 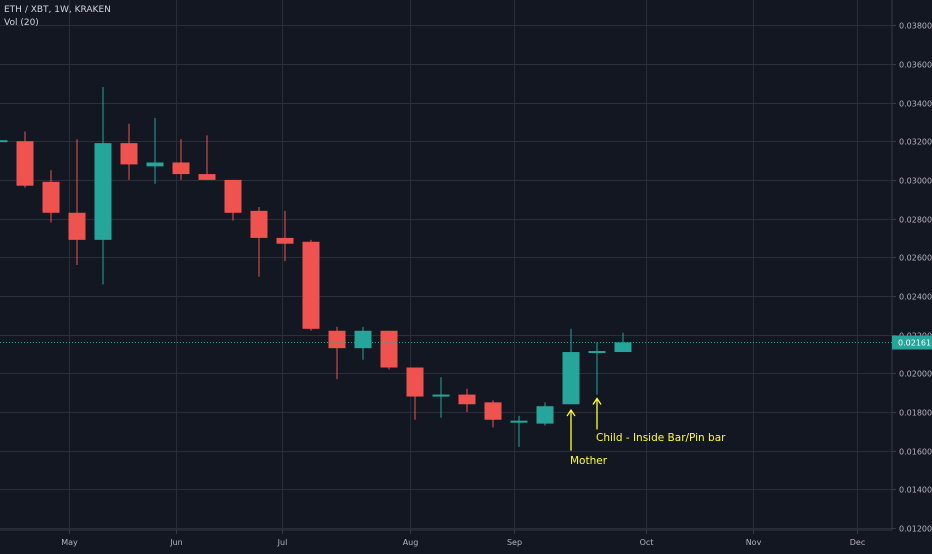 What do you see at coordinates (176, 542) in the screenshot?
I see `time-tick-label: Jun` at bounding box center [176, 542].